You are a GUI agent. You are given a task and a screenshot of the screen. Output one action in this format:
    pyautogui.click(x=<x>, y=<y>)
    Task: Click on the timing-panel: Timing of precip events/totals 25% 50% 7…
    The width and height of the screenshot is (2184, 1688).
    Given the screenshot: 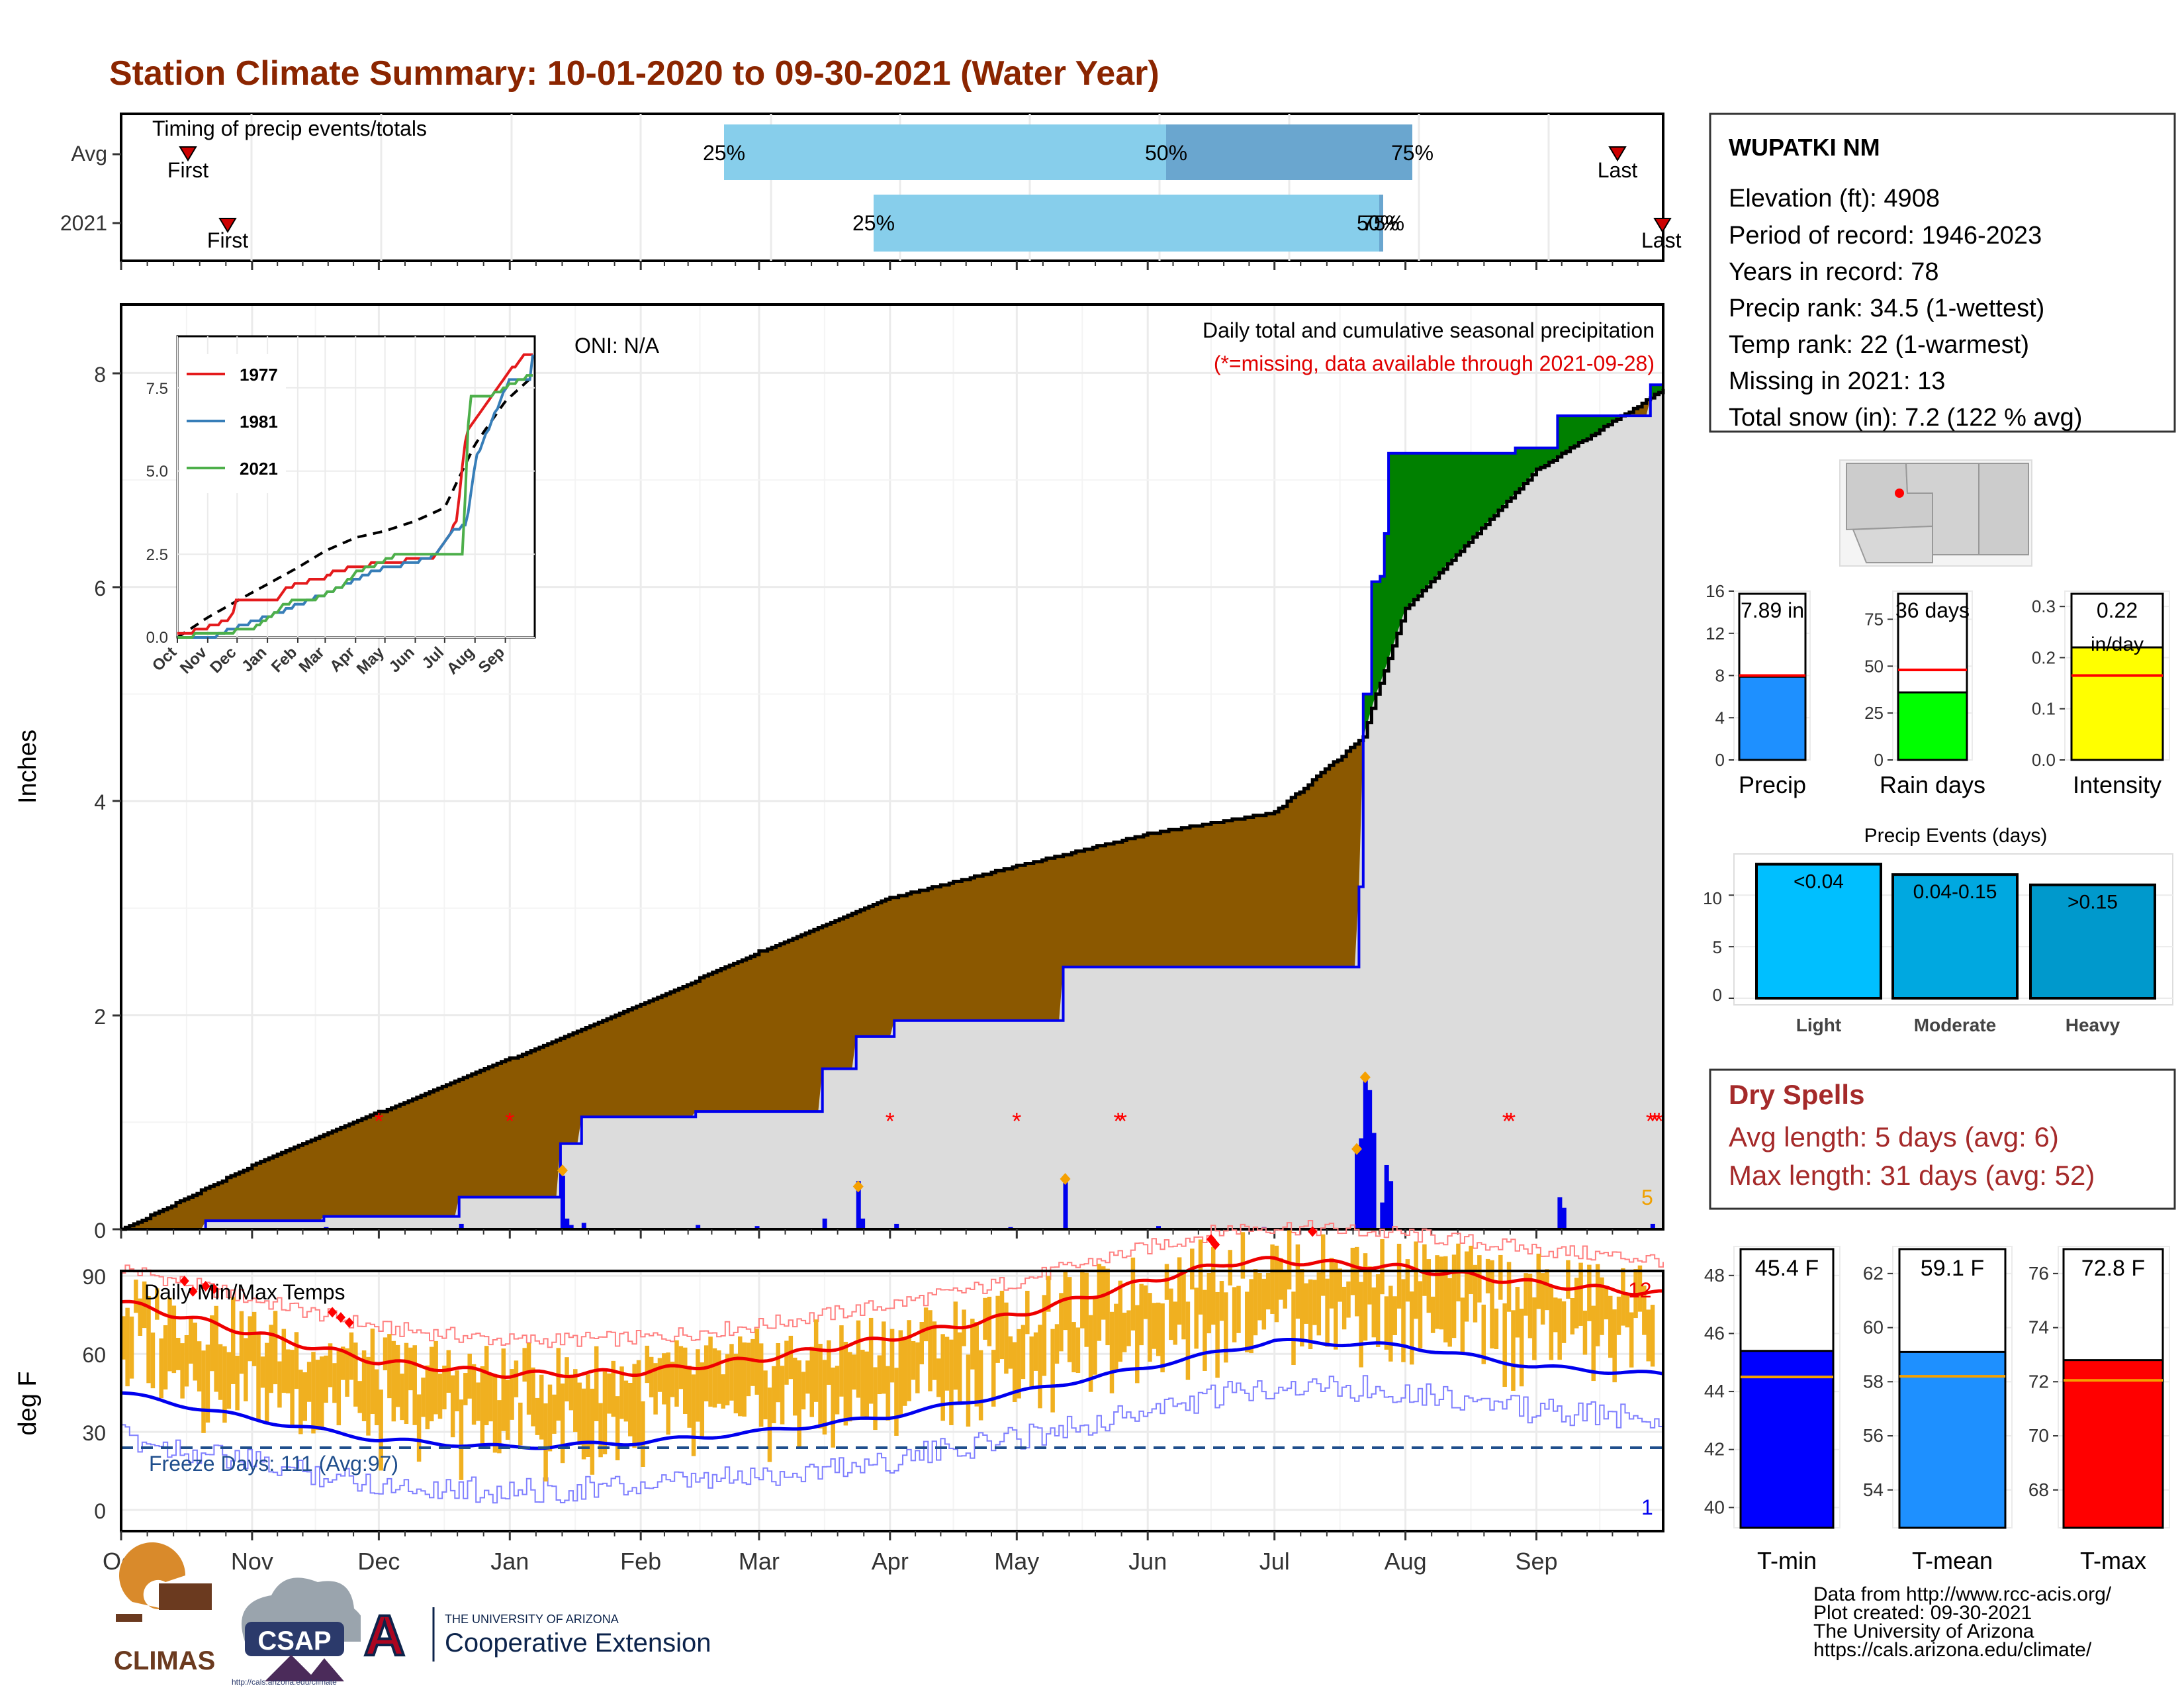 What is the action you would take?
    pyautogui.click(x=871, y=191)
    